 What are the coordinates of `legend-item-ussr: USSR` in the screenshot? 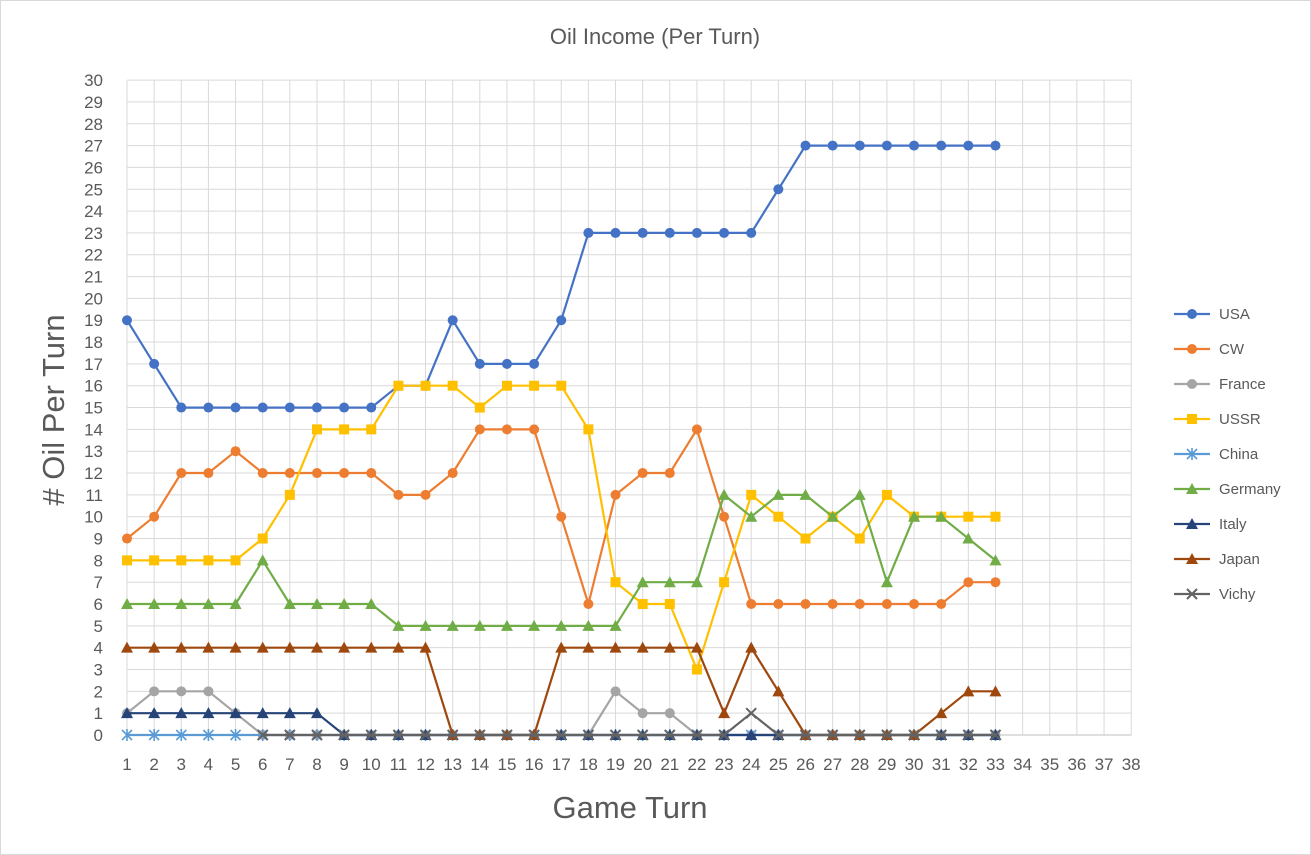 It's located at (1217, 419).